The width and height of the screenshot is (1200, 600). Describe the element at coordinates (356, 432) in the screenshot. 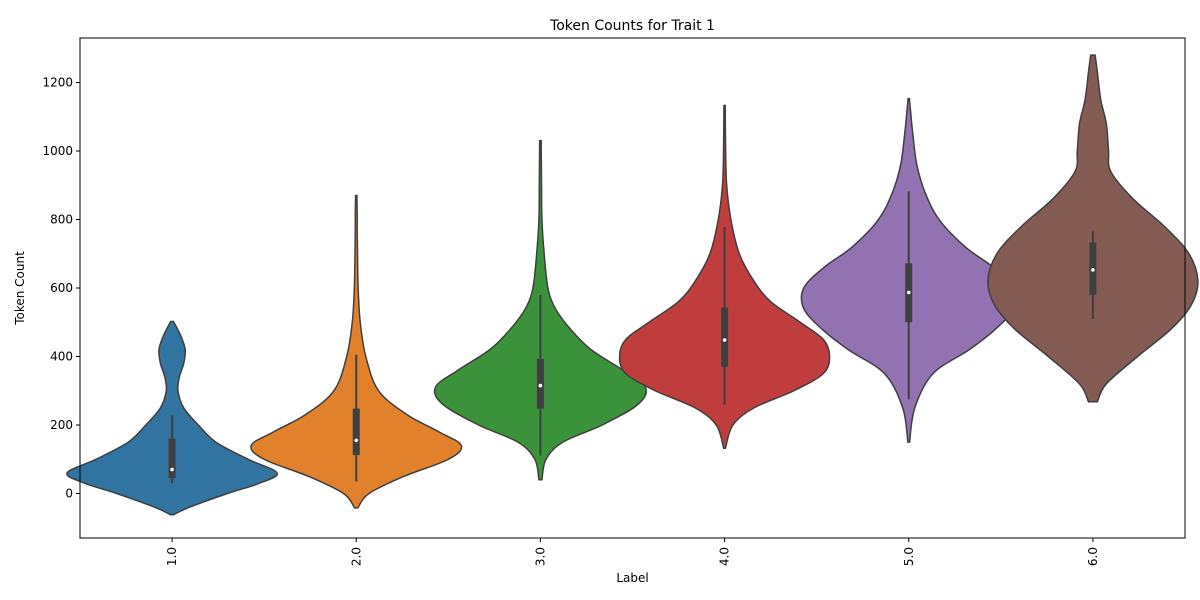

I see `violin-iqr-box-2.0` at that location.